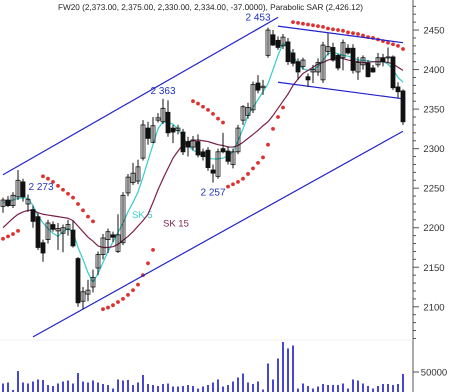 The image size is (450, 392). I want to click on text: 50000, so click(434, 373).